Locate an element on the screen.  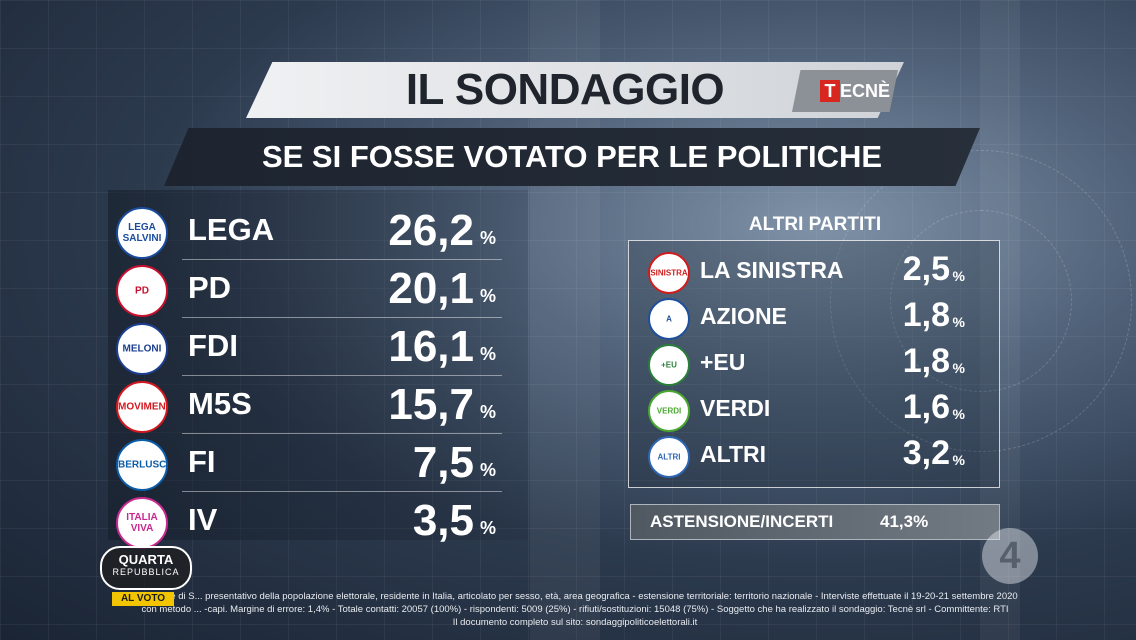
party-logo-text: ITALIA VIVA is located at coordinates (142, 523).